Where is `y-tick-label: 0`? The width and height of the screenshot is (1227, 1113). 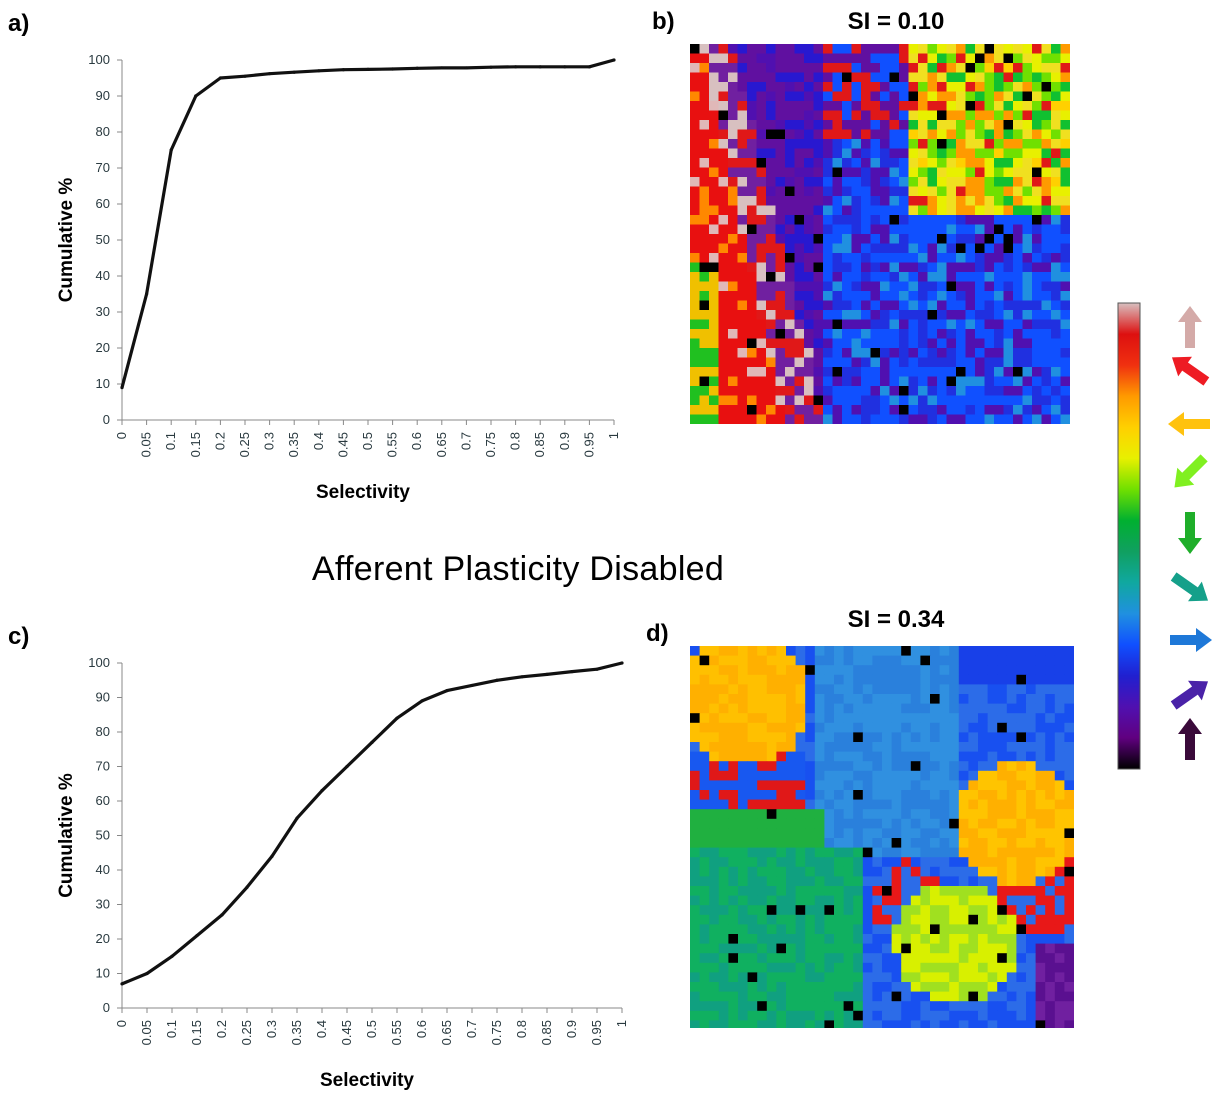
y-tick-label: 0 is located at coordinates (106, 1007).